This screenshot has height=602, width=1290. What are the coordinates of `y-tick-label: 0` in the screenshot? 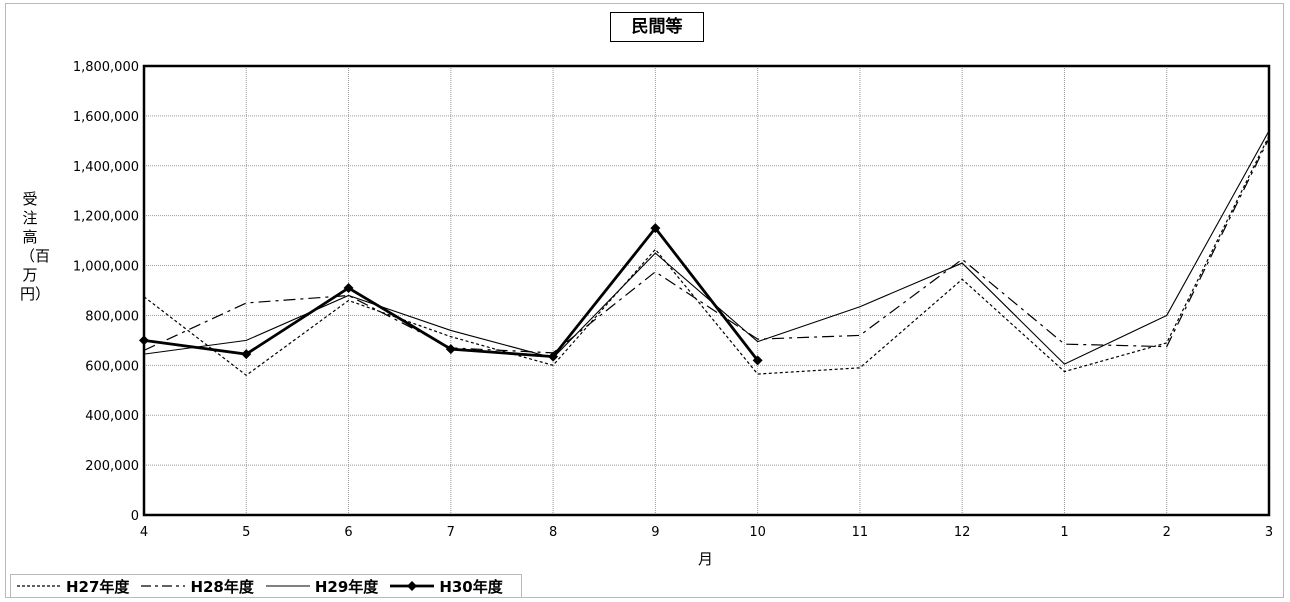 It's located at (135, 516).